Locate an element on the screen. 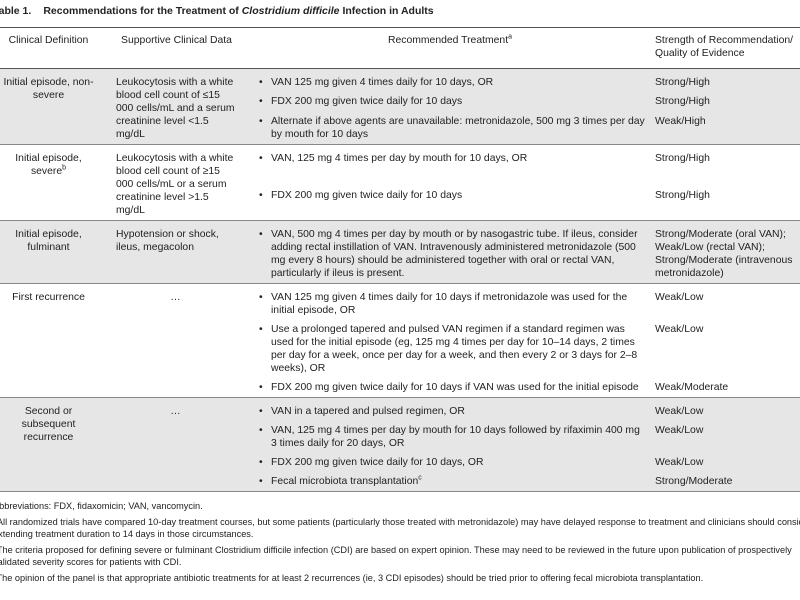  definition-cell: Second or subsequent recurrence is located at coordinates (52, 444).